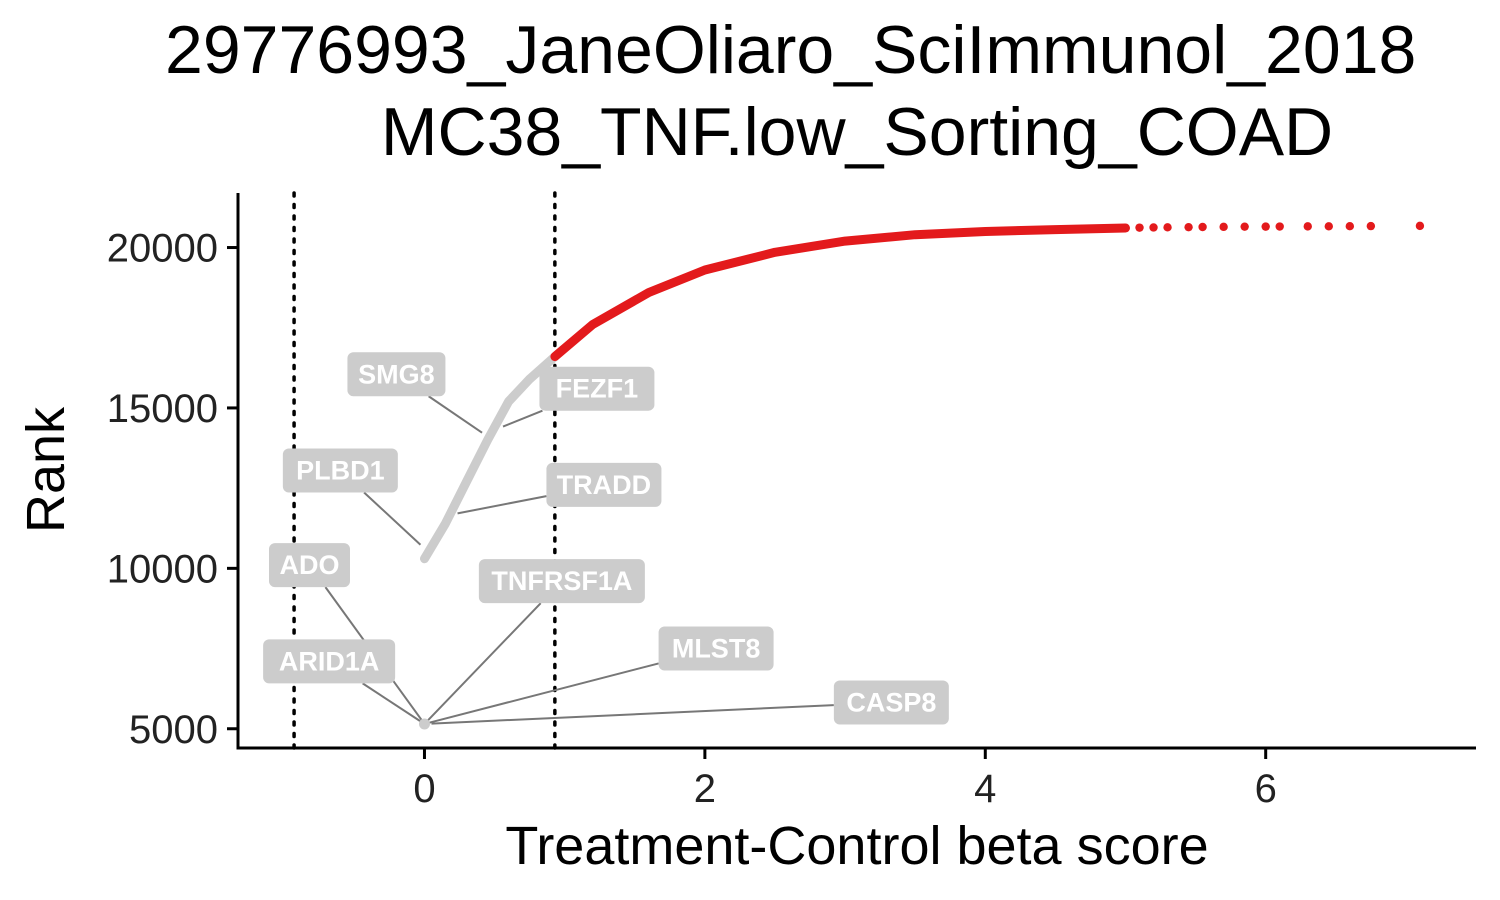 Image resolution: width=1500 pixels, height=900 pixels. What do you see at coordinates (490, 458) in the screenshot?
I see `neutral-point-band` at bounding box center [490, 458].